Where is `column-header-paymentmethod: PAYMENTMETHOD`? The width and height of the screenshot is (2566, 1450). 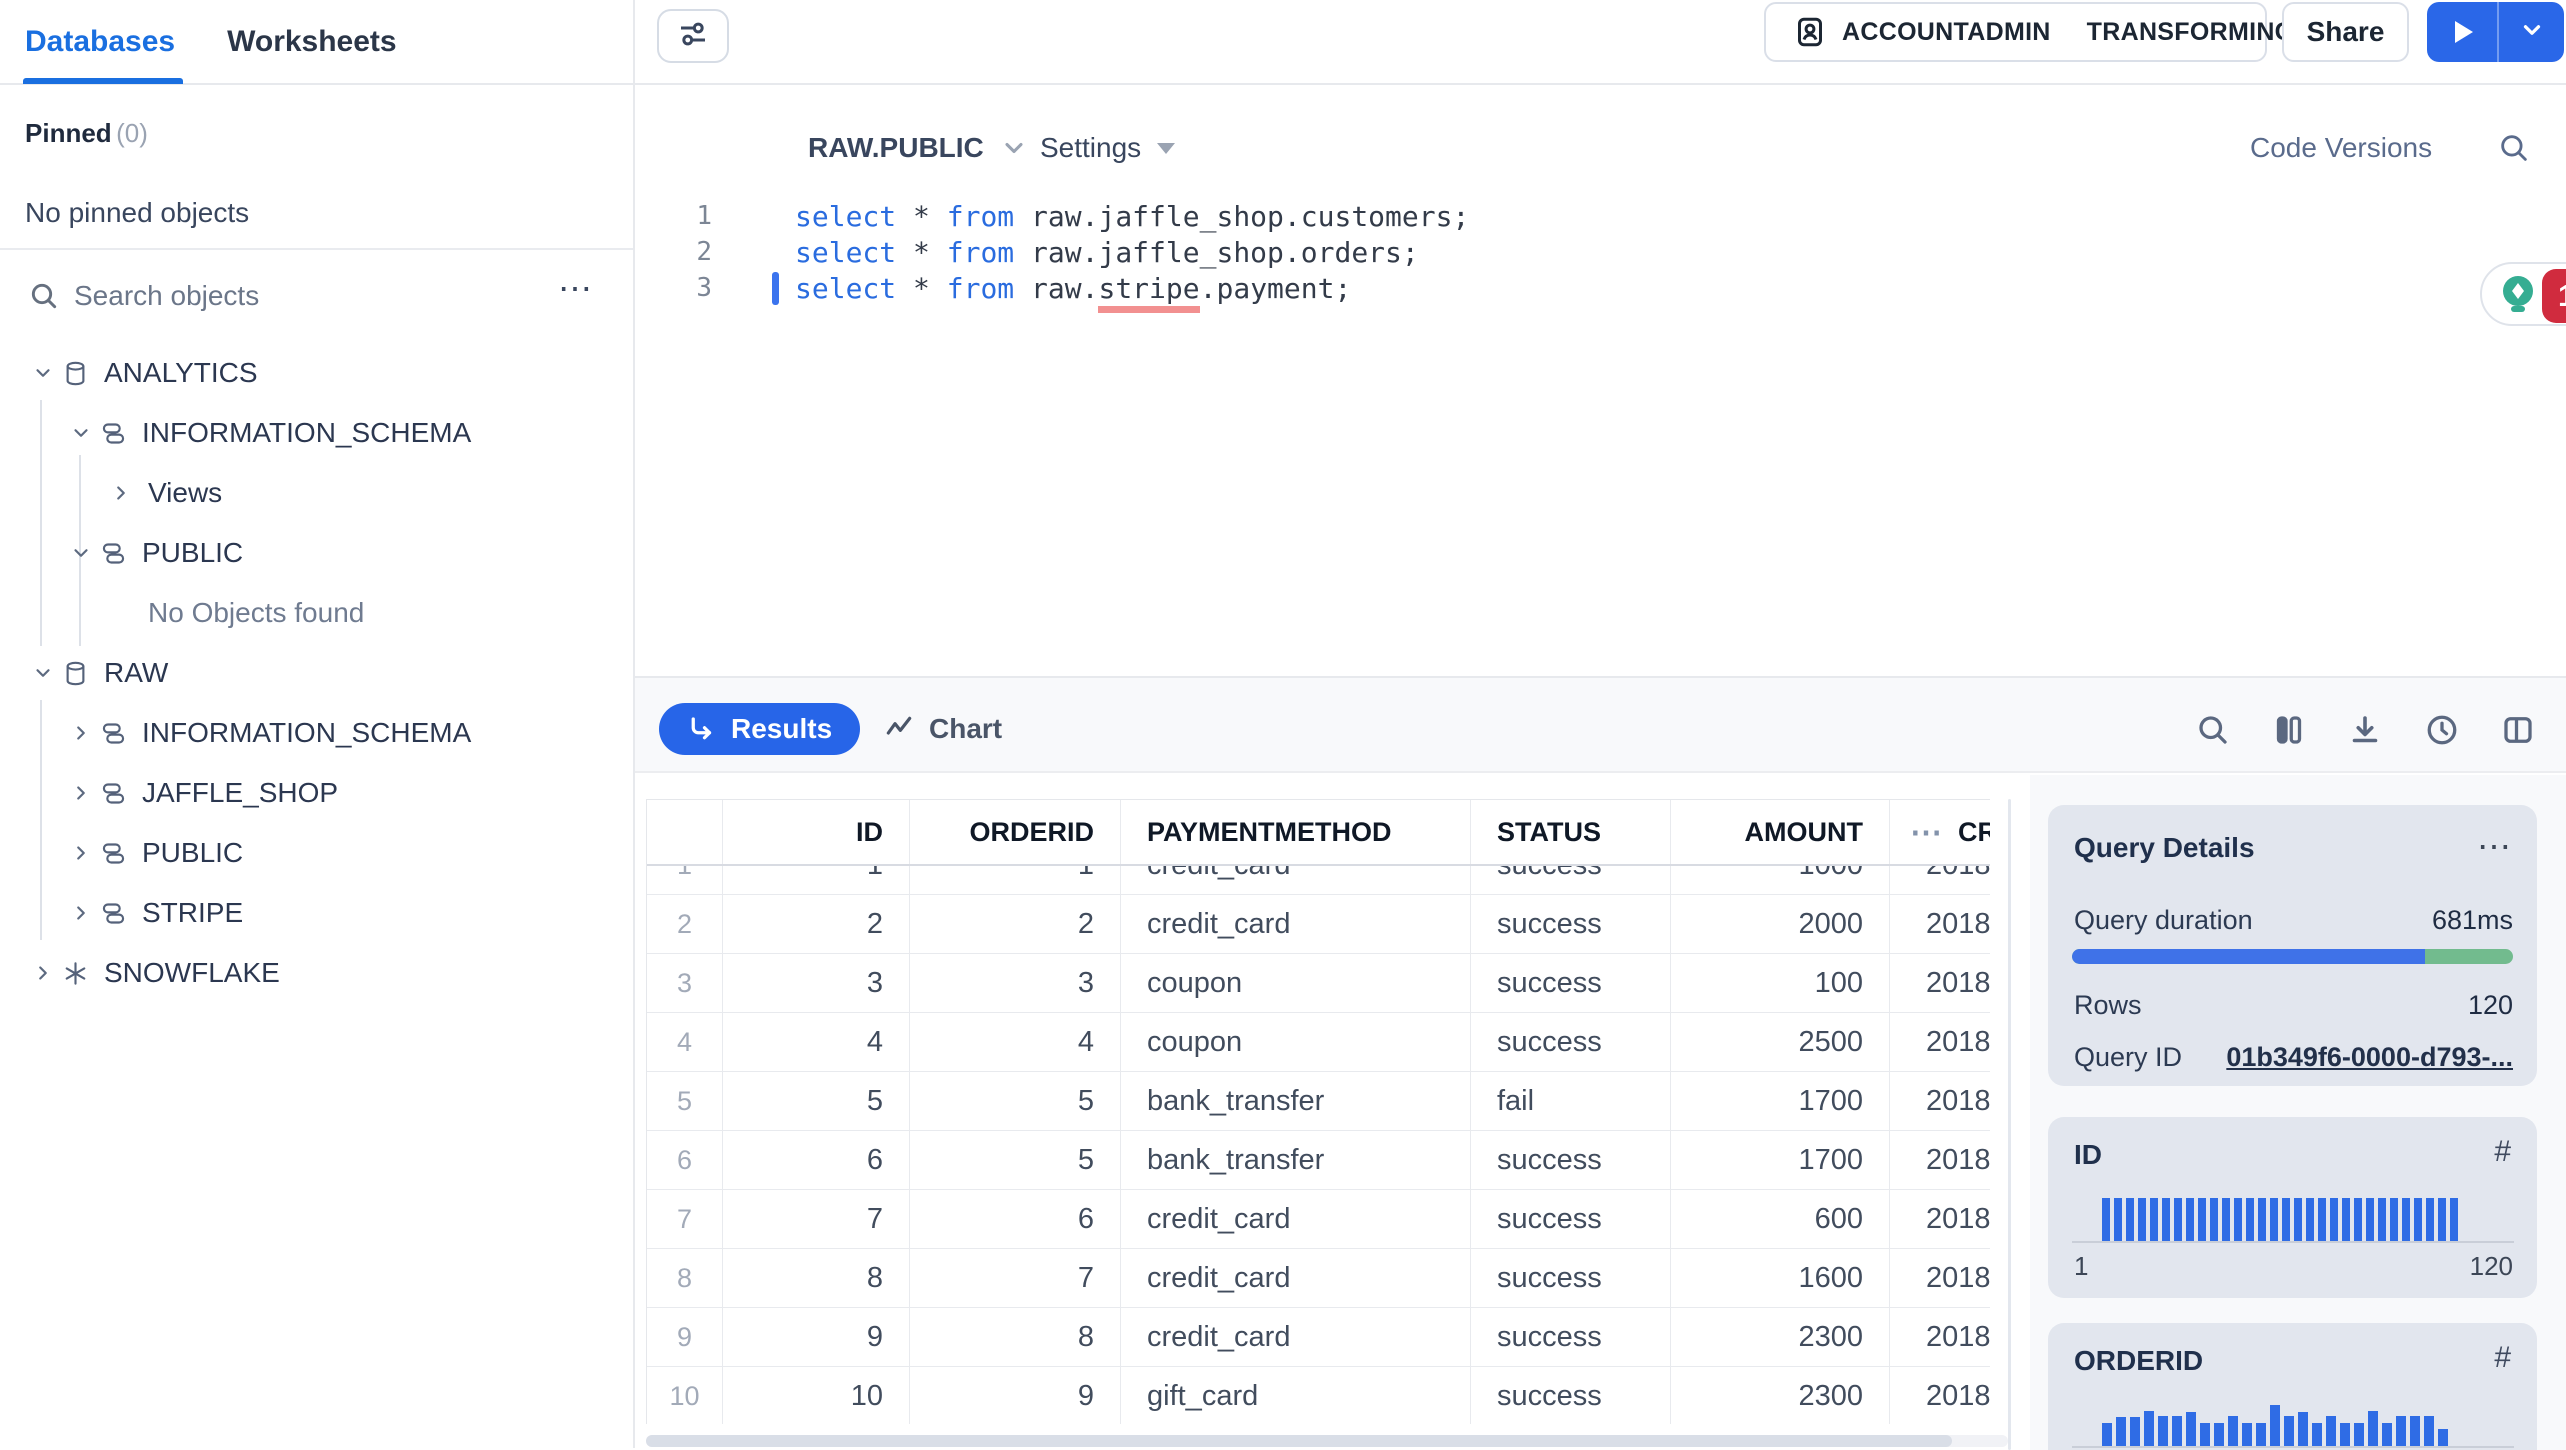
column-header-paymentmethod: PAYMENTMETHOD is located at coordinates (1296, 832).